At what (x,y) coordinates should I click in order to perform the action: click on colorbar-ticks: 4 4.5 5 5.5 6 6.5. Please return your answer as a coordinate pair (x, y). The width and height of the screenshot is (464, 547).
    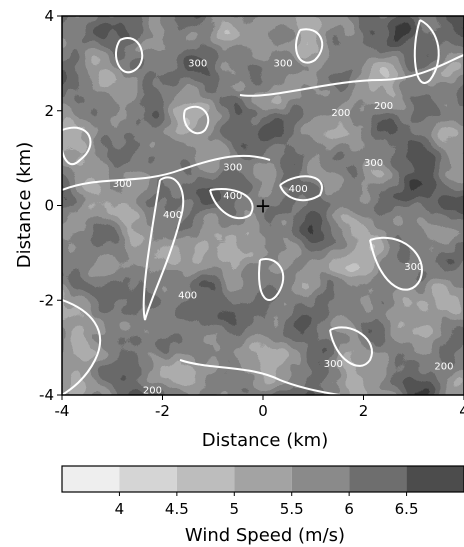
    Looking at the image, I should click on (267, 505).